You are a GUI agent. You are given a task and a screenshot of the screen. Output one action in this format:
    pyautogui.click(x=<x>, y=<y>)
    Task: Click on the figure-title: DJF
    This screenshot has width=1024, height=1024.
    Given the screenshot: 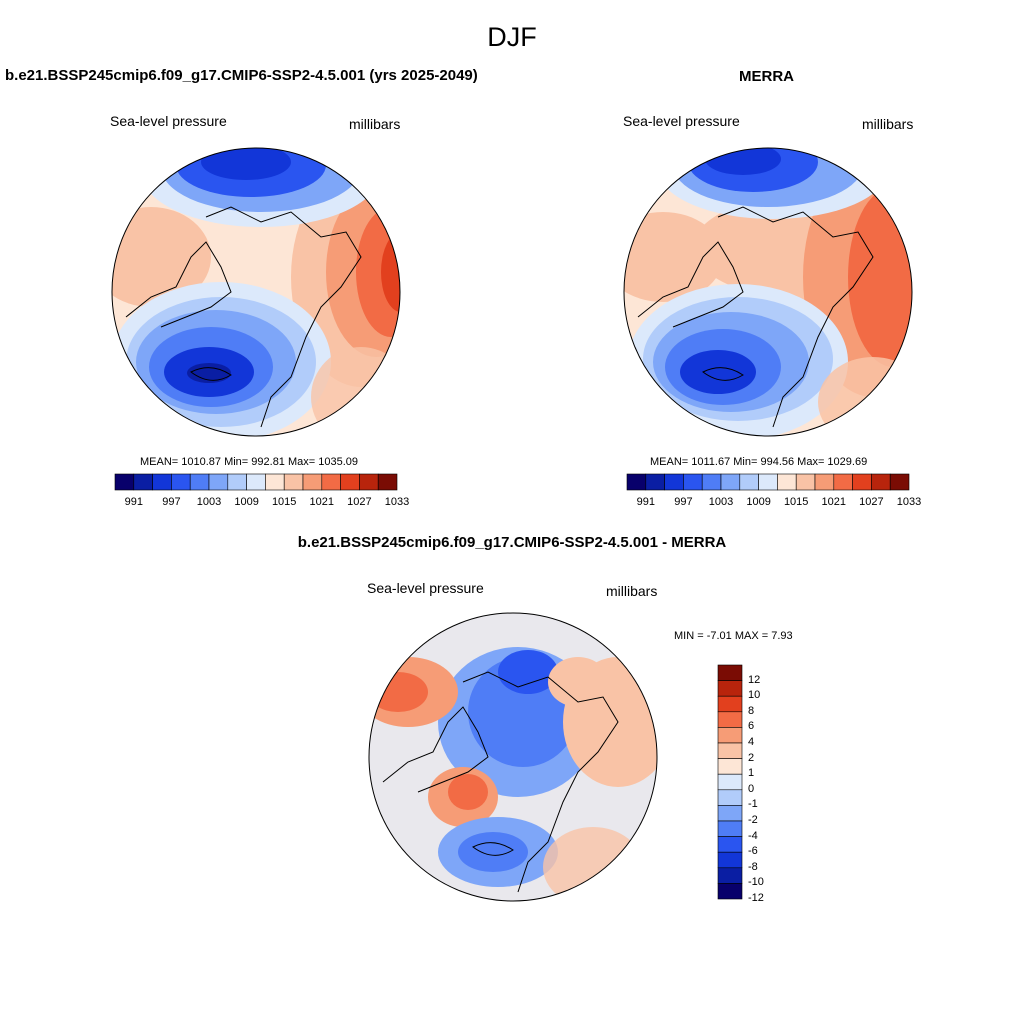 What is the action you would take?
    pyautogui.click(x=512, y=37)
    